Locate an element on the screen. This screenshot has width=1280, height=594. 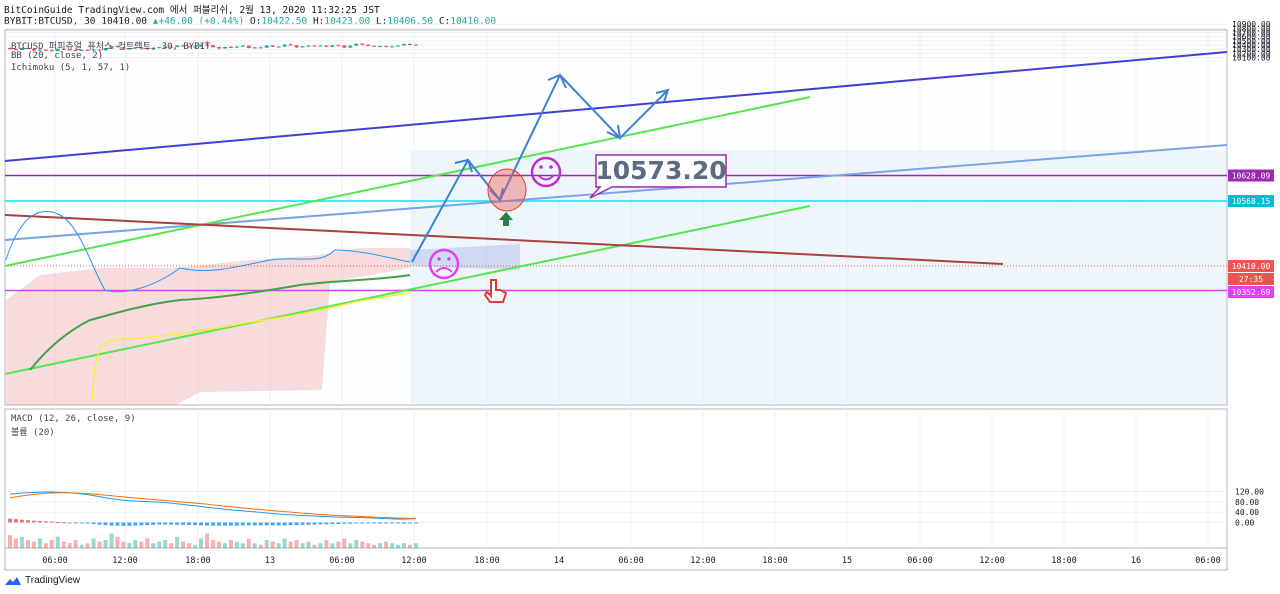
price-tick-label: 10200.00 is located at coordinates (1251, 53).